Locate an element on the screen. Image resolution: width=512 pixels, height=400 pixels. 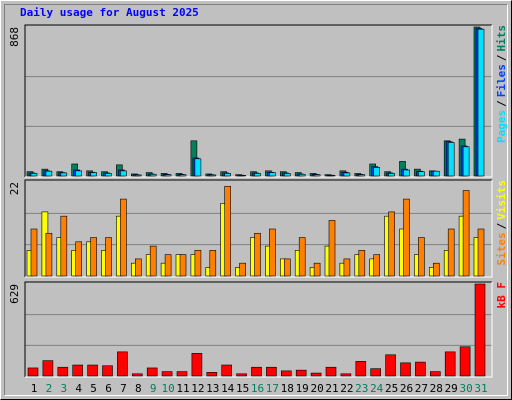
legend-entry: Files is located at coordinates (501, 80).